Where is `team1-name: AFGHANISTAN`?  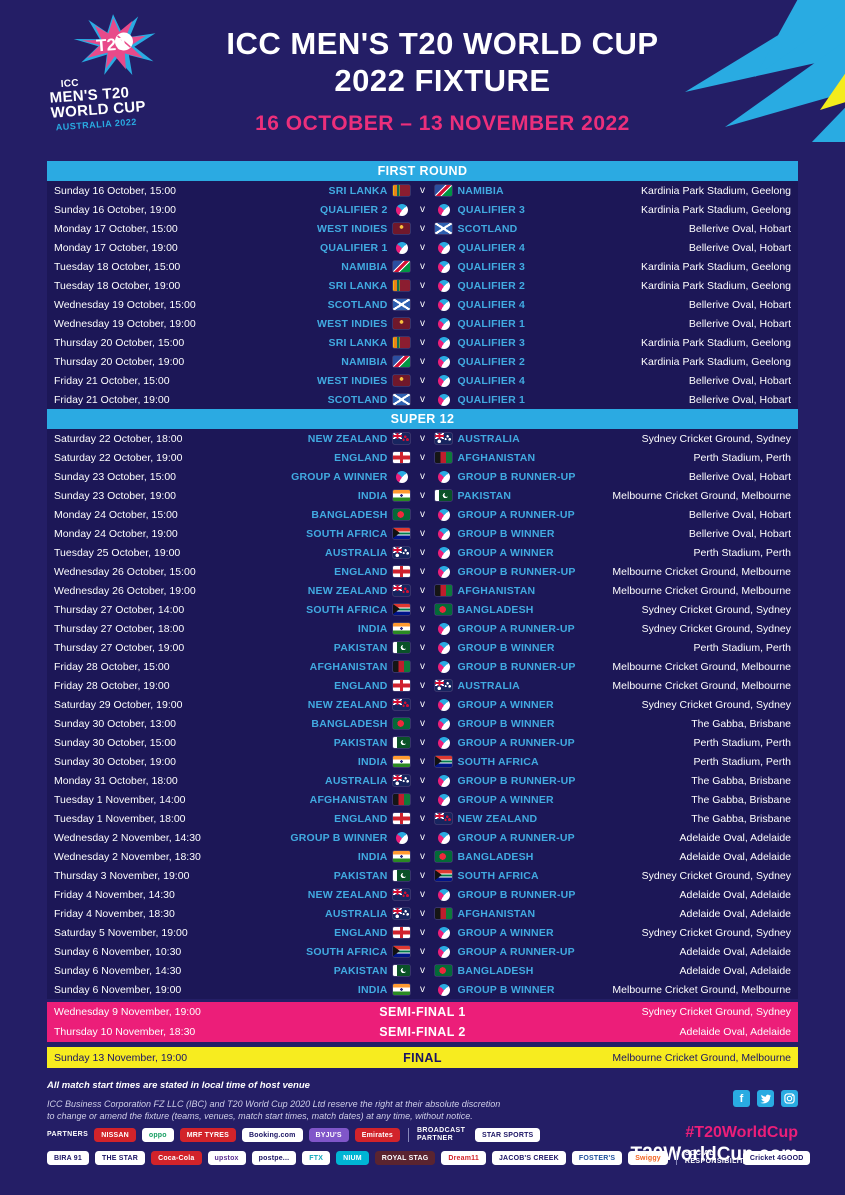 team1-name: AFGHANISTAN is located at coordinates (348, 666).